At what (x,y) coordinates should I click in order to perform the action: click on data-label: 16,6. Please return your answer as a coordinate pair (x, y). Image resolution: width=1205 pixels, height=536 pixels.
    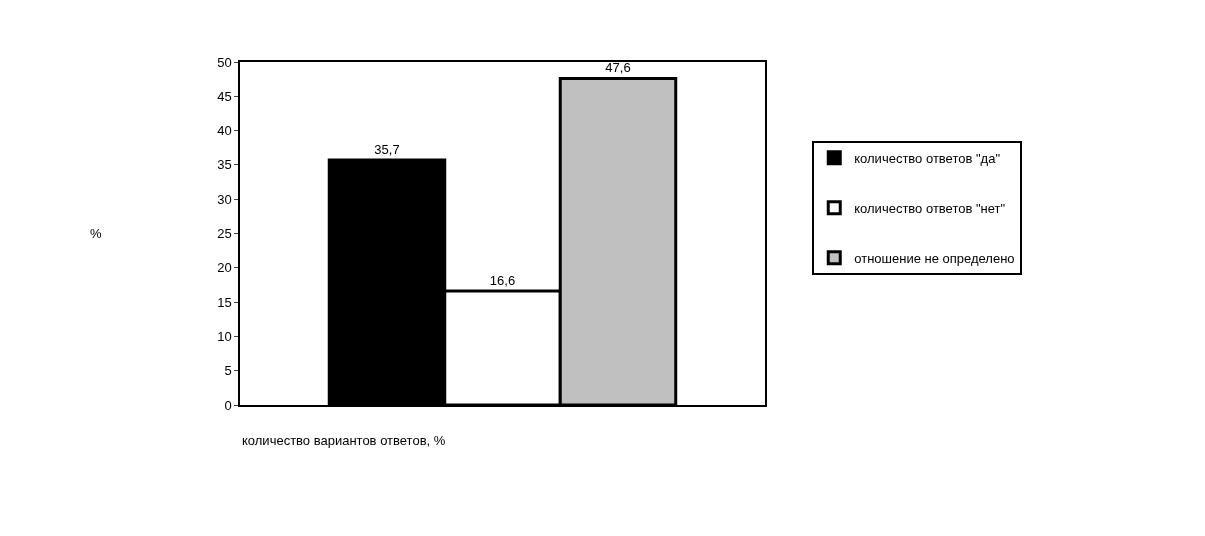
    Looking at the image, I should click on (502, 281).